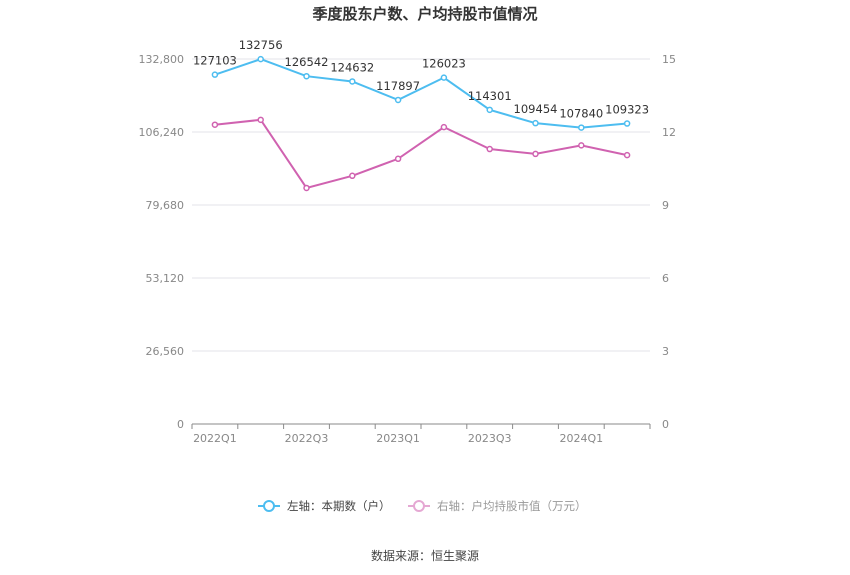  What do you see at coordinates (444, 64) in the screenshot?
I see `data-label: 126023` at bounding box center [444, 64].